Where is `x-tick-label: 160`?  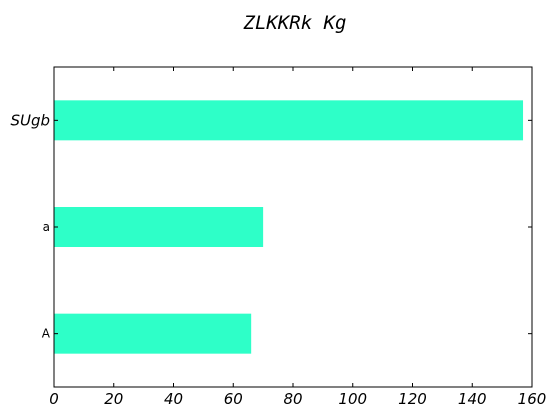
x-tick-label: 160 is located at coordinates (532, 399).